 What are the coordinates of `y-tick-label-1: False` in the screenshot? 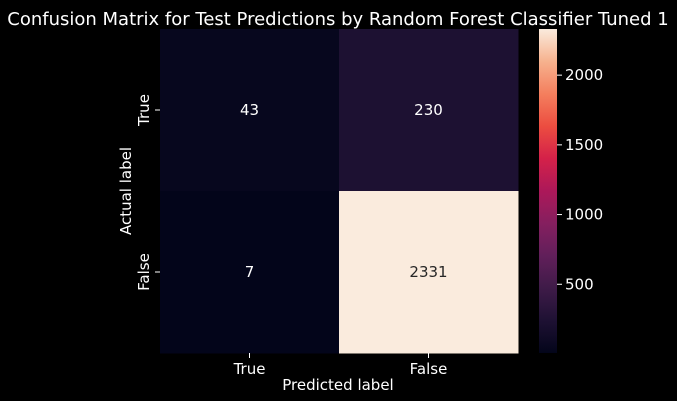 It's located at (144, 272).